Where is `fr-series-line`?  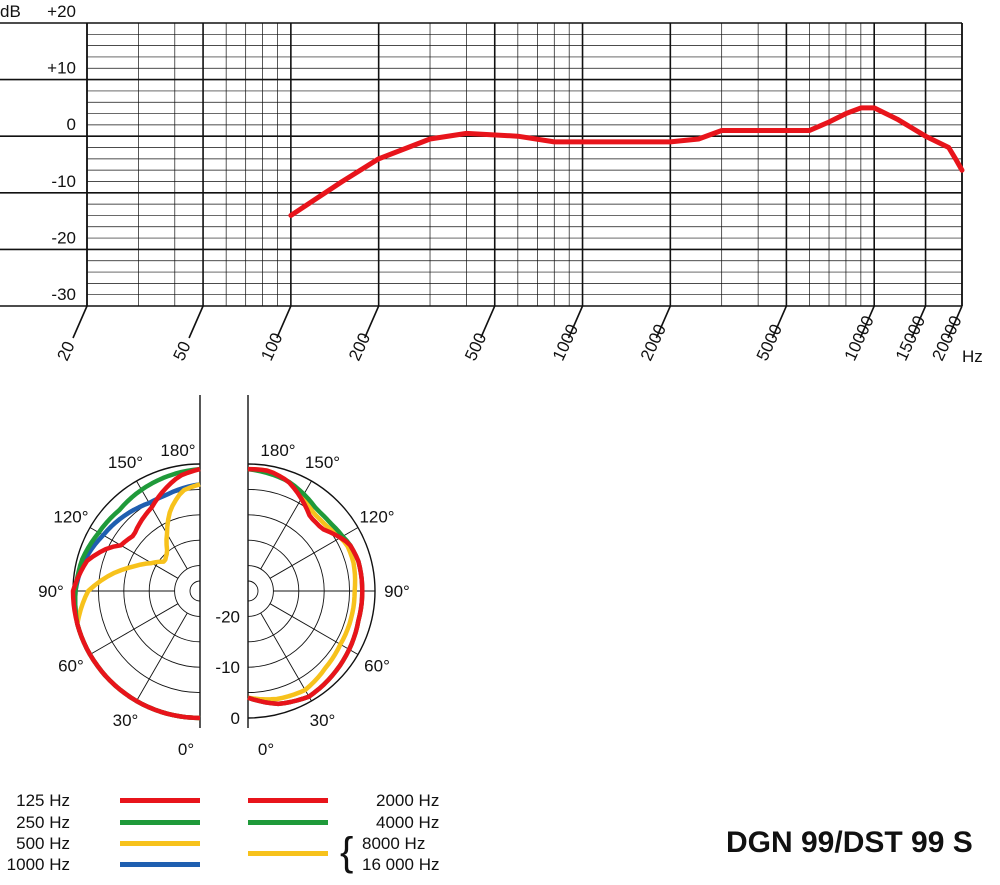 fr-series-line is located at coordinates (626, 161).